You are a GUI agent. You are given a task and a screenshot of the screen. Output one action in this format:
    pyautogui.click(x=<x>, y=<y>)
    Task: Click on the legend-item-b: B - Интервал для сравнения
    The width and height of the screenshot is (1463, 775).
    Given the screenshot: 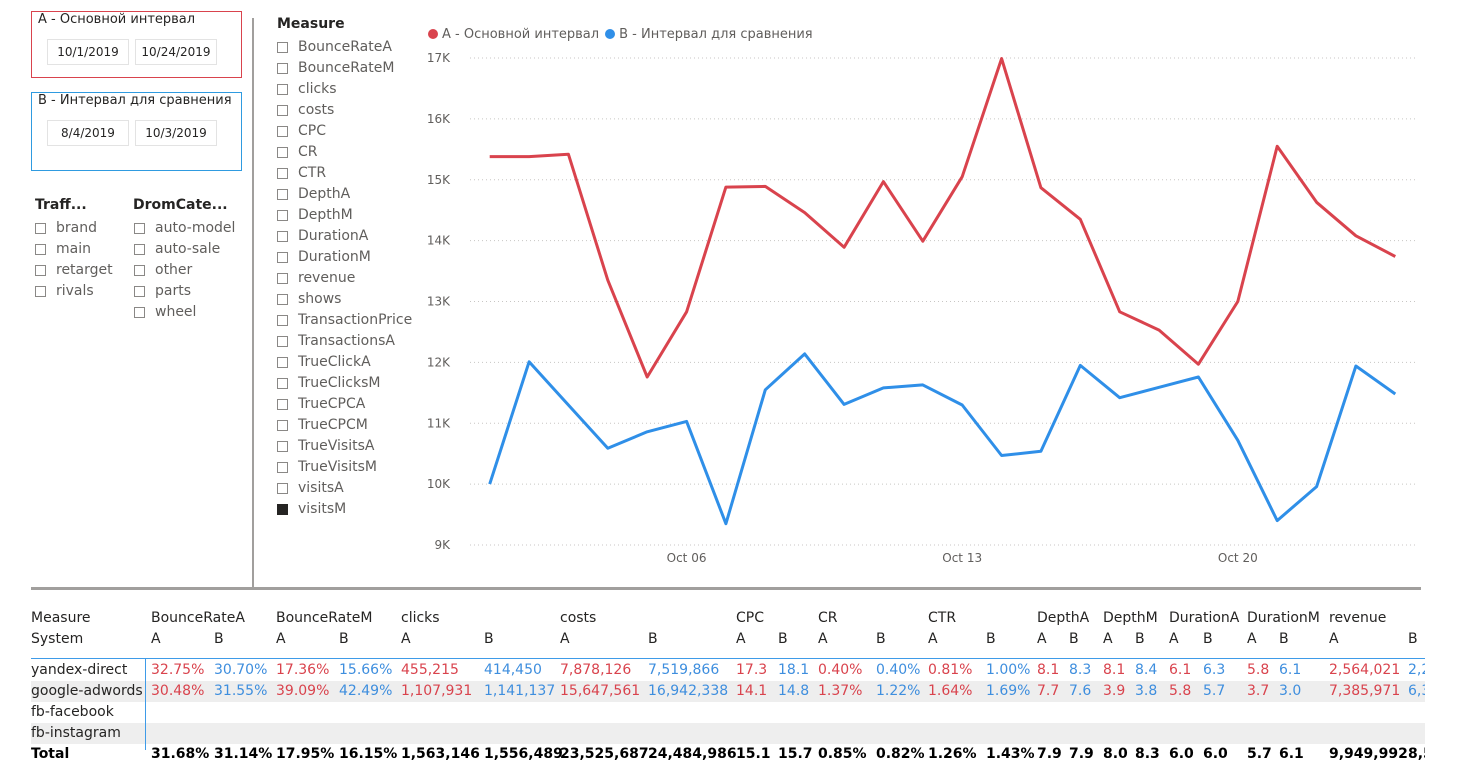 What is the action you would take?
    pyautogui.click(x=709, y=34)
    